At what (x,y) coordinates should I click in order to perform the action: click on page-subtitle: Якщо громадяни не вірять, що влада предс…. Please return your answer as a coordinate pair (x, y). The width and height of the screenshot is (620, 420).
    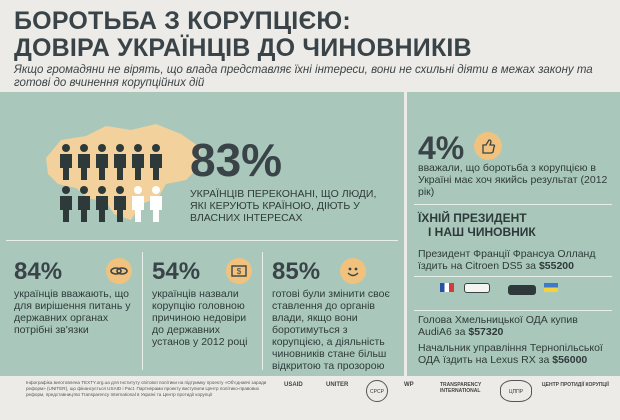
    Looking at the image, I should click on (303, 76).